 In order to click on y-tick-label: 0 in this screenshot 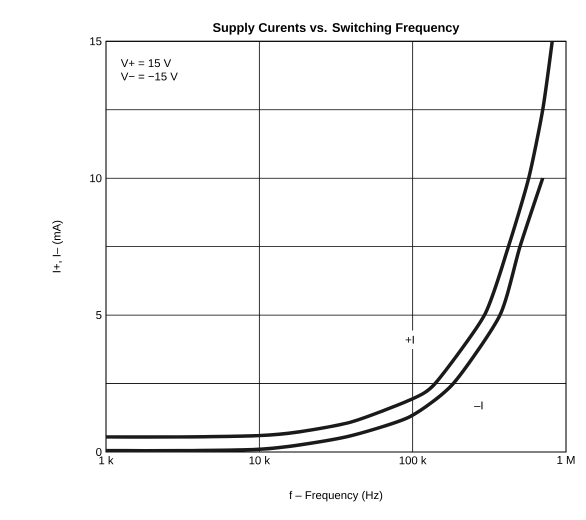, I will do `click(99, 452)`.